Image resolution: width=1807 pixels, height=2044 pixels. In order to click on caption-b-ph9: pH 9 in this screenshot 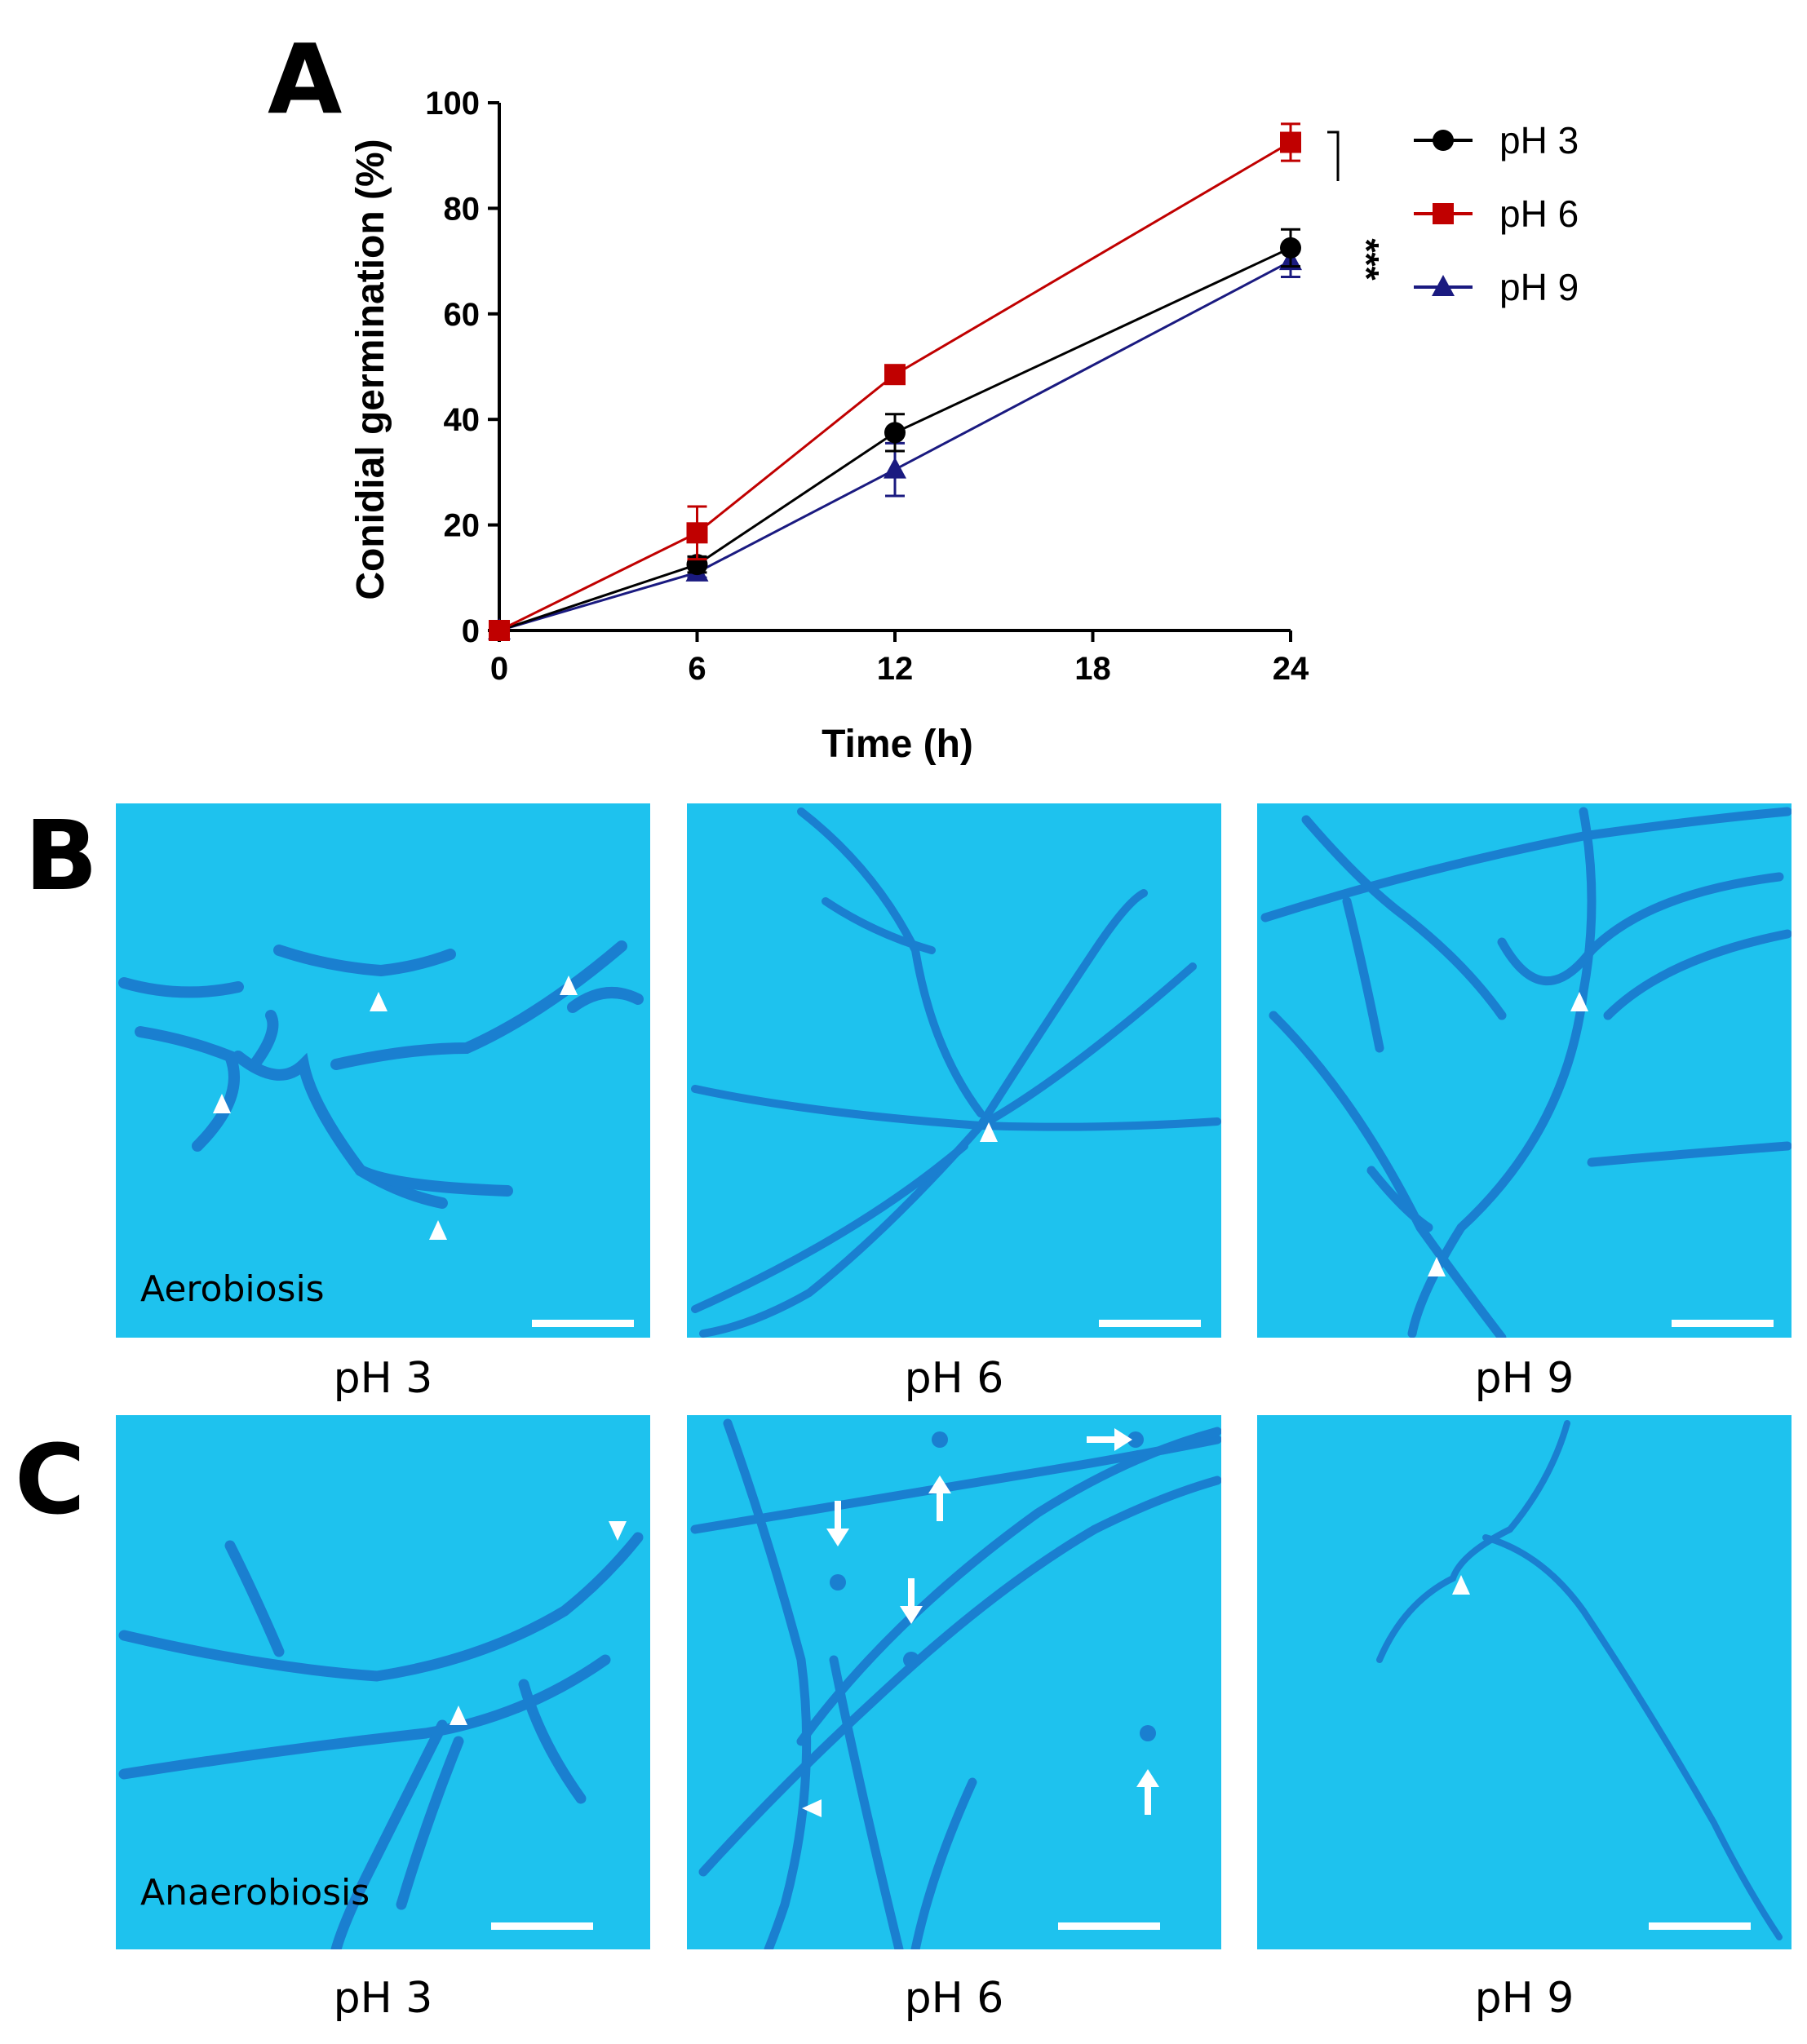, I will do `click(1524, 1378)`.